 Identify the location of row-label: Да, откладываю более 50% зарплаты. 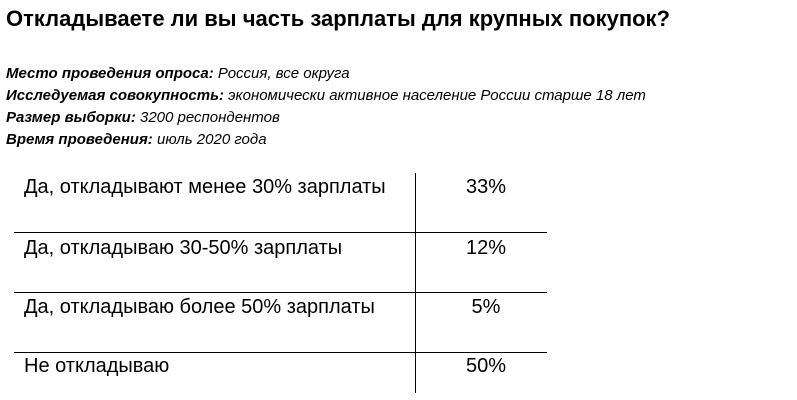
(199, 307).